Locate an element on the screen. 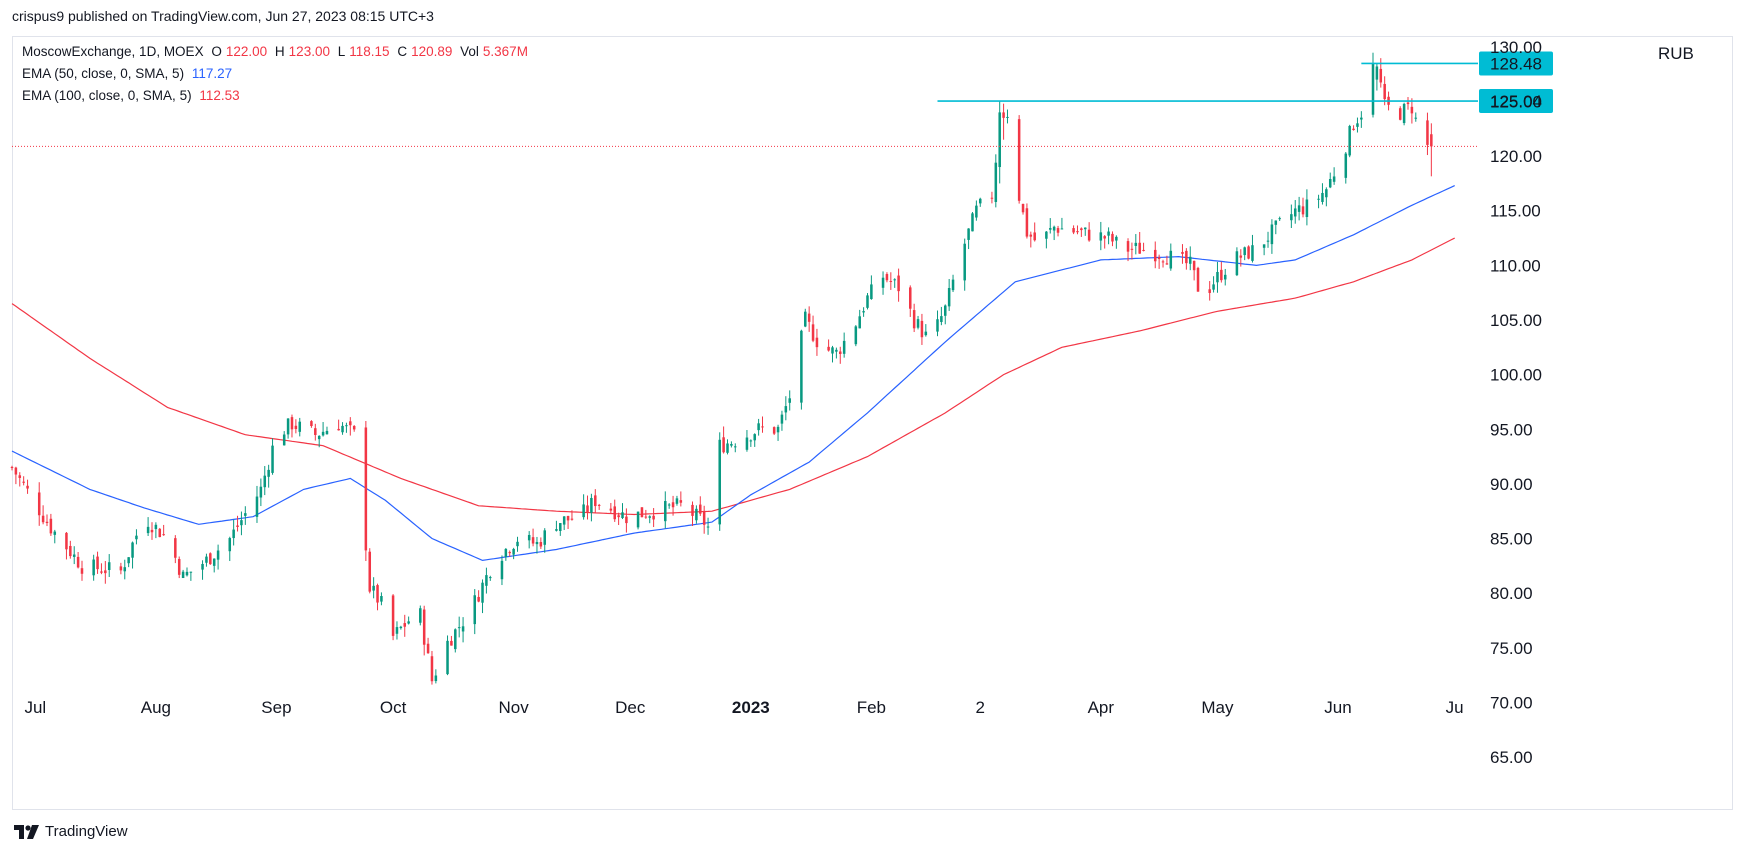 This screenshot has width=1747, height=856. legend-ema50-label: EMA (50, close, 0, SMA, 5) is located at coordinates (103, 73).